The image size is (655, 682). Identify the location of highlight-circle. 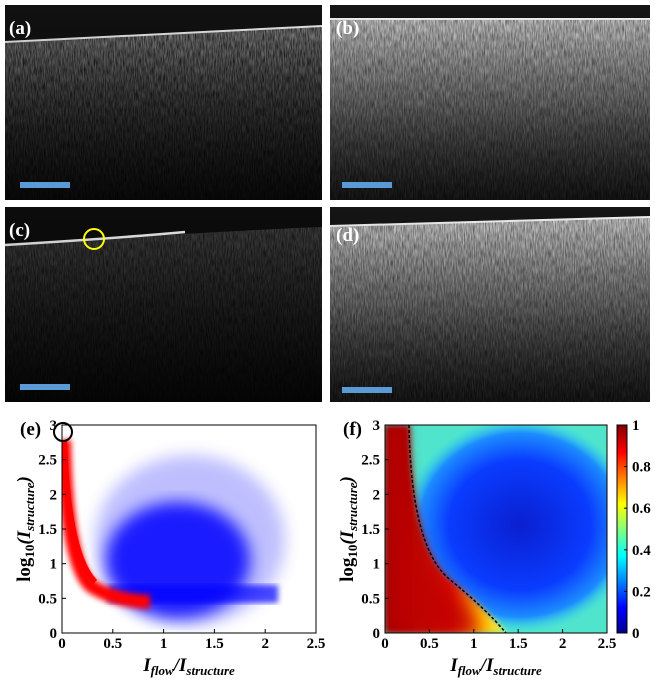
(63, 432).